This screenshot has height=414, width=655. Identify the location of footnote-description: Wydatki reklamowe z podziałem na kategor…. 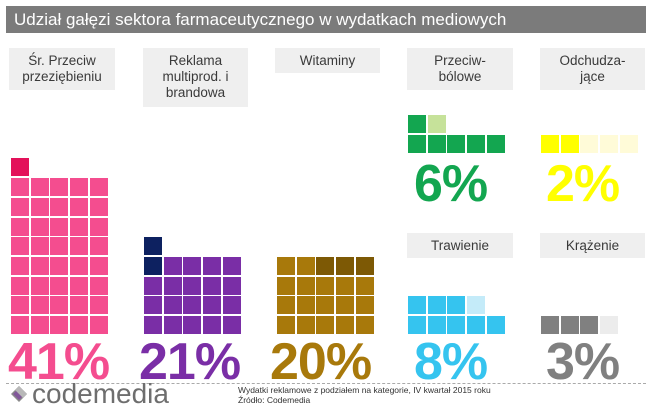
(364, 390).